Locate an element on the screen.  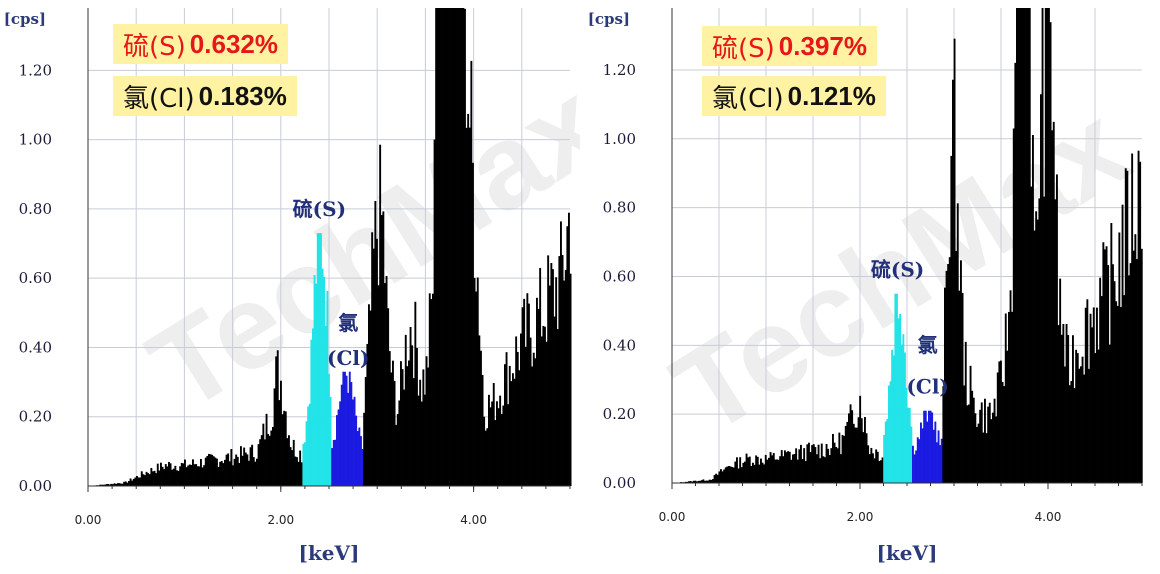
chlorine-result-box: 氯(Cl) 0.183% is located at coordinates (205, 96).